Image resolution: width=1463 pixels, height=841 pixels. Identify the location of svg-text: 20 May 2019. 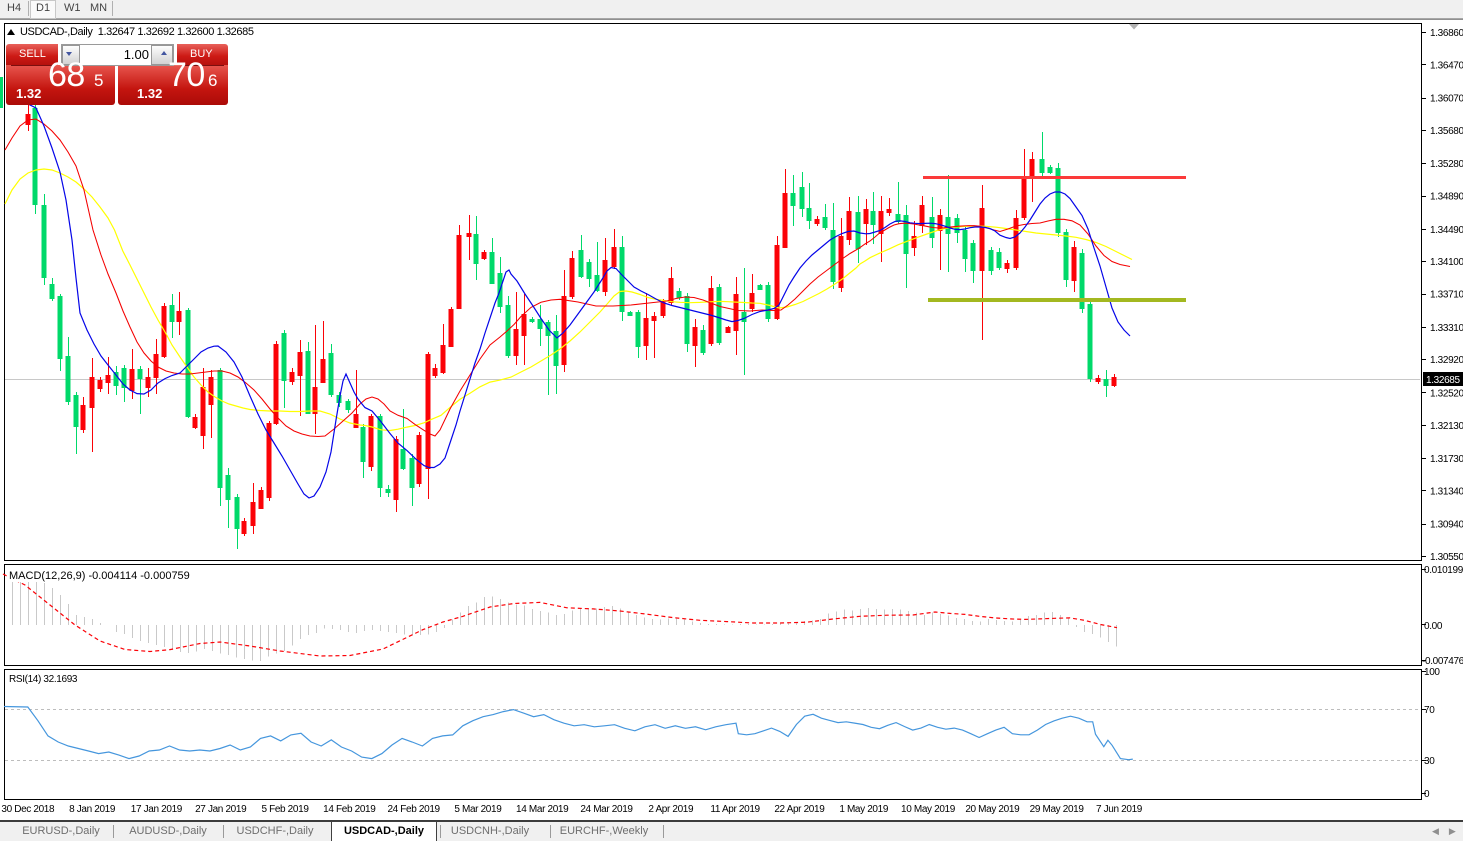
(992, 809).